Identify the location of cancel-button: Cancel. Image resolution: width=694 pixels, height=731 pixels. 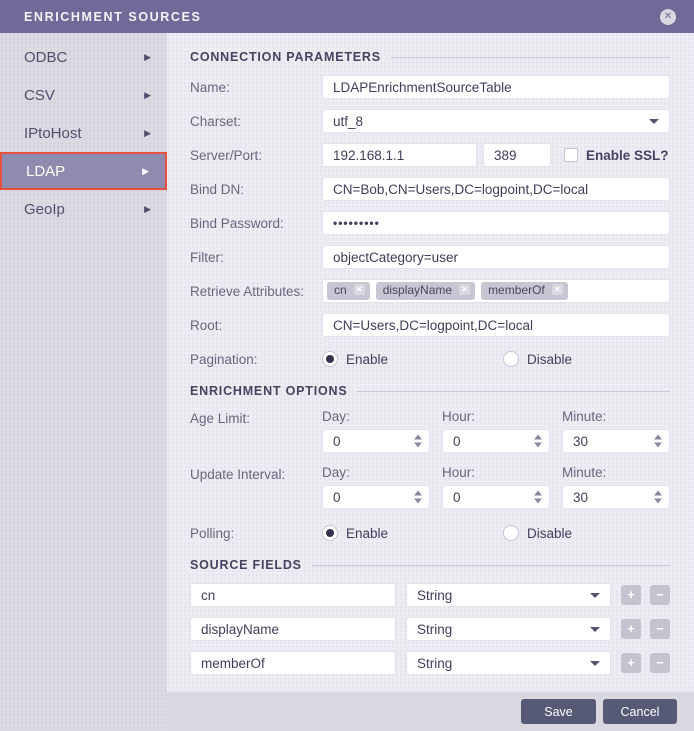
(640, 711).